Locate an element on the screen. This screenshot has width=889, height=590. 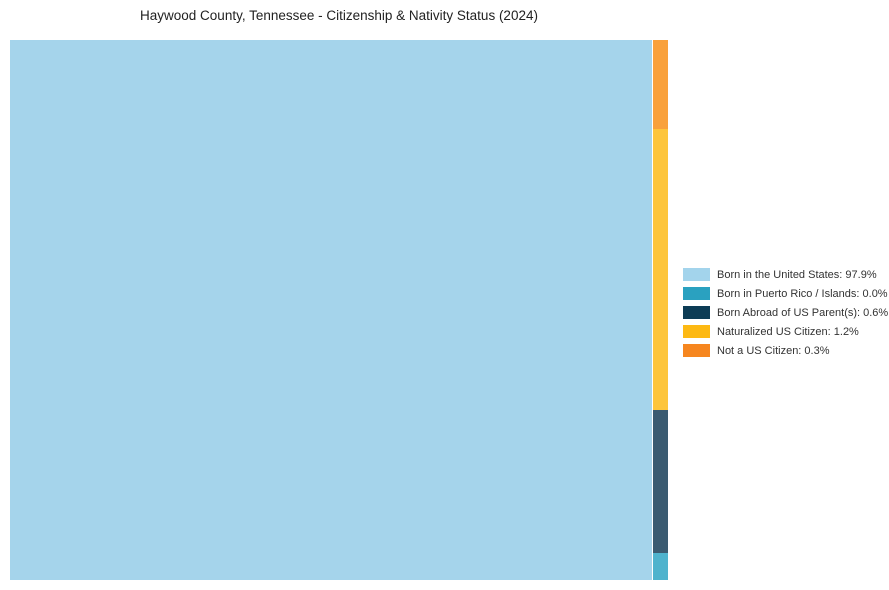
legend-swatch-not-a-us-citizen is located at coordinates (696, 350).